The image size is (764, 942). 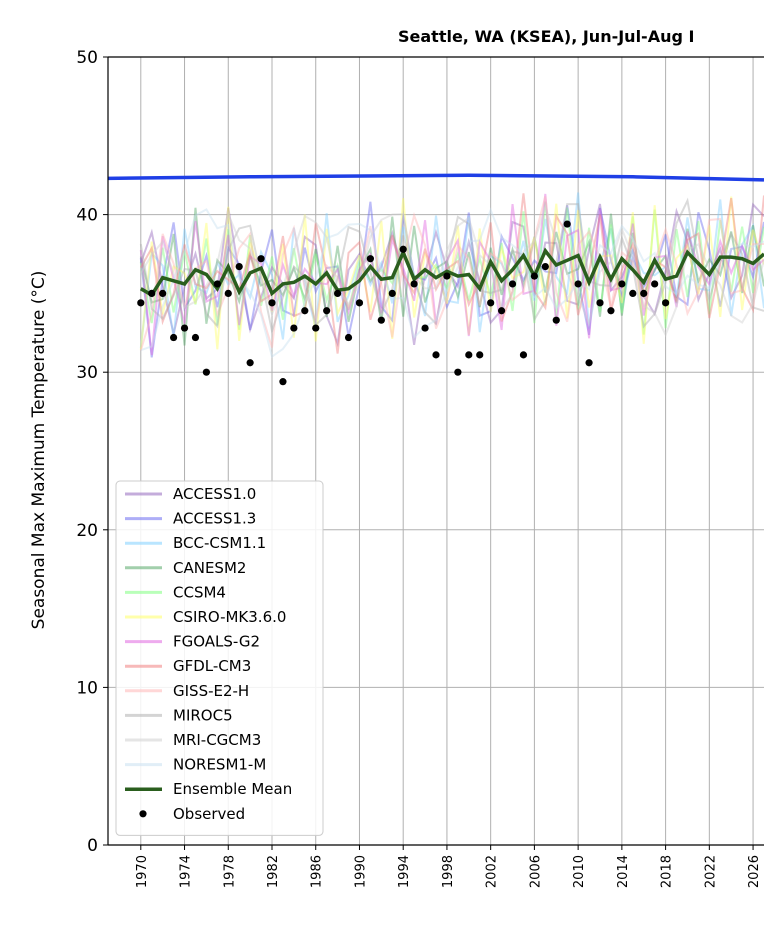 I want to click on legend-label: GISS-E2-H, so click(x=211, y=691).